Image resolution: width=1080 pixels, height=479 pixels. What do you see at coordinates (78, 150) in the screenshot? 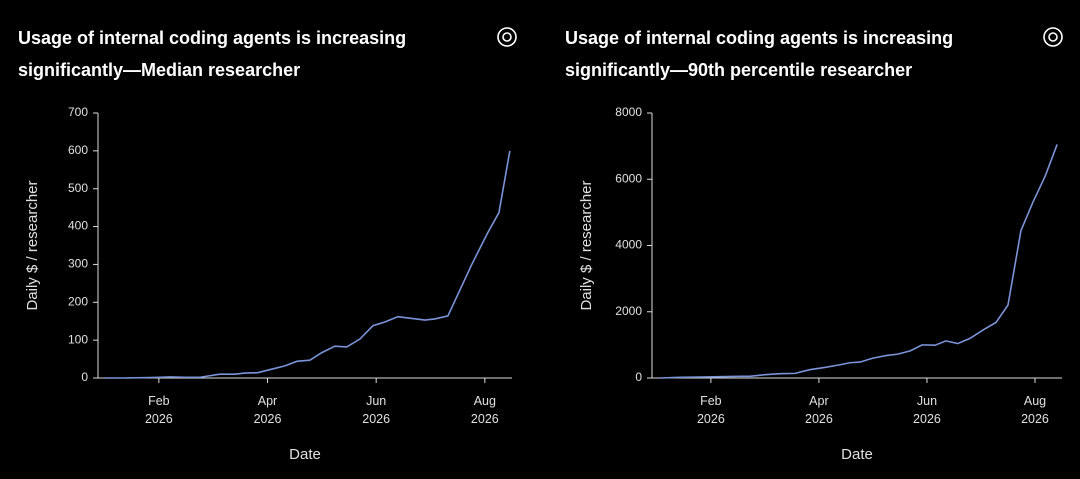
I see `y-tick-label: 600` at bounding box center [78, 150].